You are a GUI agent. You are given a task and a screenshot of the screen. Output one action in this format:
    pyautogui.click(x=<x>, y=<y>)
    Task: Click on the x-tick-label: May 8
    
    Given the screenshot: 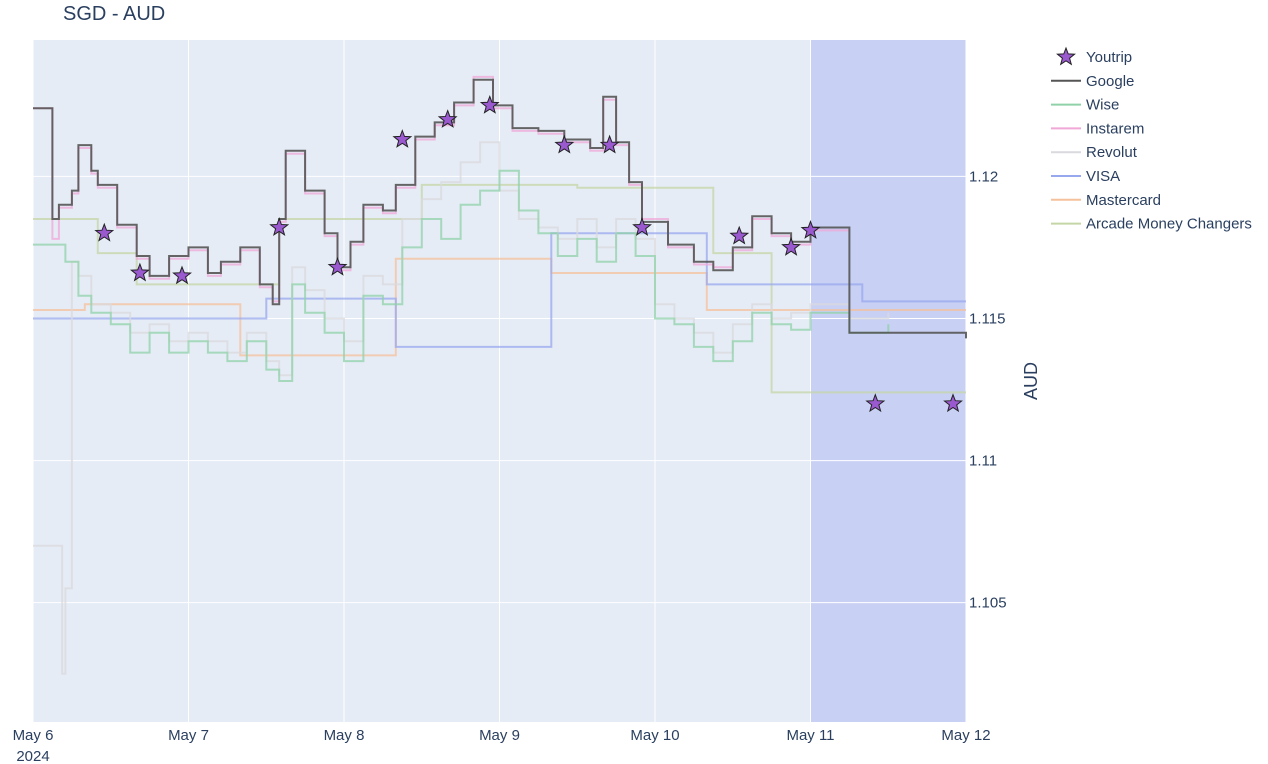 What is the action you would take?
    pyautogui.click(x=344, y=735)
    